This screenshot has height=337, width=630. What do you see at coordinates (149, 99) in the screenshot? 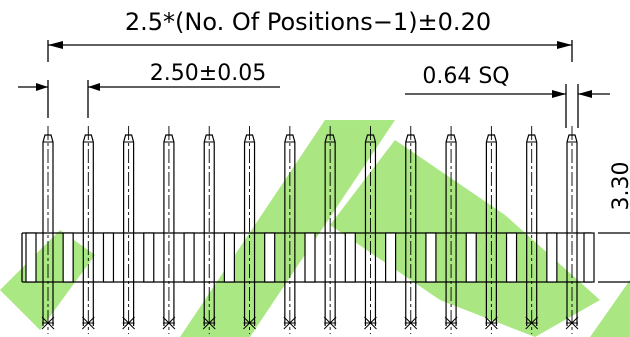
I see `pitch-dimension` at bounding box center [149, 99].